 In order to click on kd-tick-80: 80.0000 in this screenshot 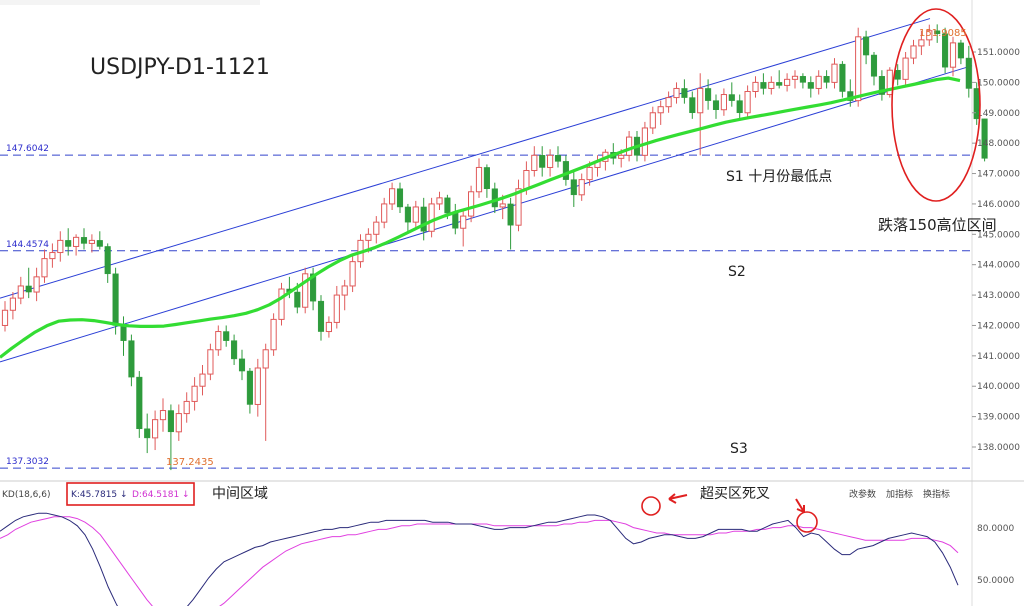, I will do `click(995, 529)`.